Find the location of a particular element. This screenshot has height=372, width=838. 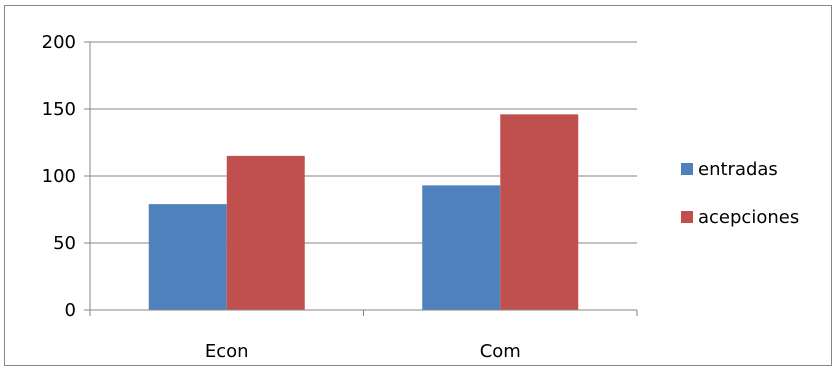

bar-acepciones-Com is located at coordinates (539, 212).